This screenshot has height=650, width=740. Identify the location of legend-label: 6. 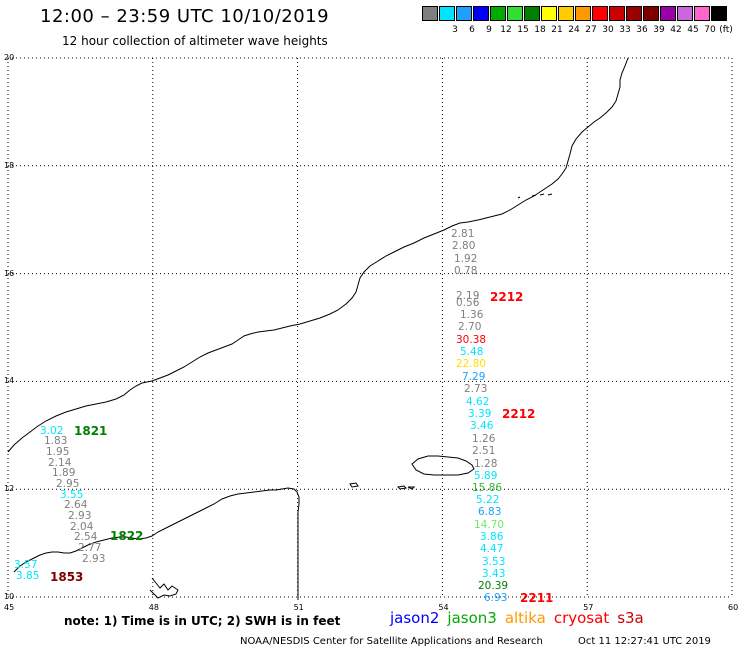
(472, 30).